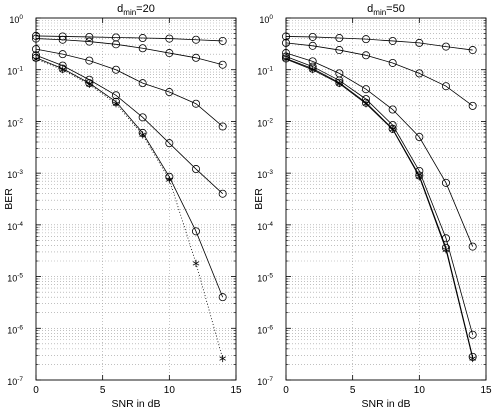  What do you see at coordinates (286, 390) in the screenshot?
I see `x-tick-label: 0` at bounding box center [286, 390].